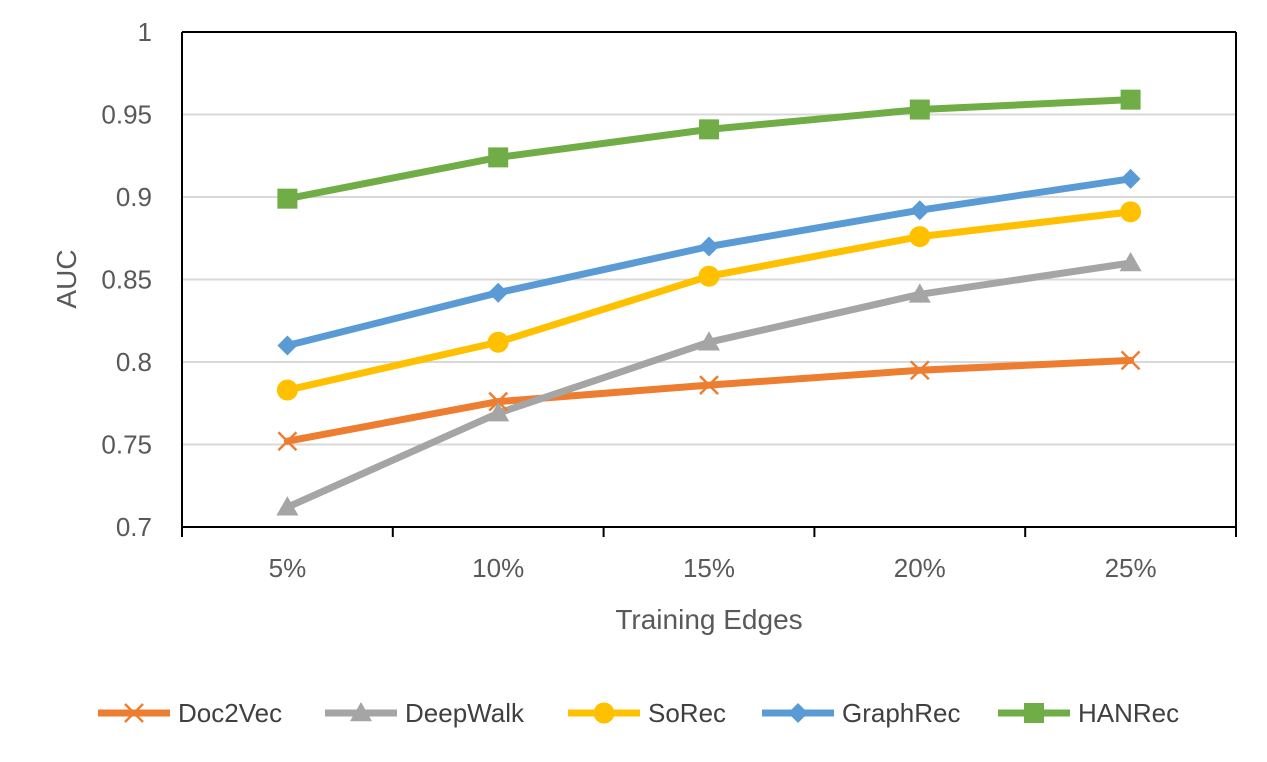 This screenshot has height=762, width=1267. Describe the element at coordinates (134, 197) in the screenshot. I see `y-tick-label: 0.9` at that location.